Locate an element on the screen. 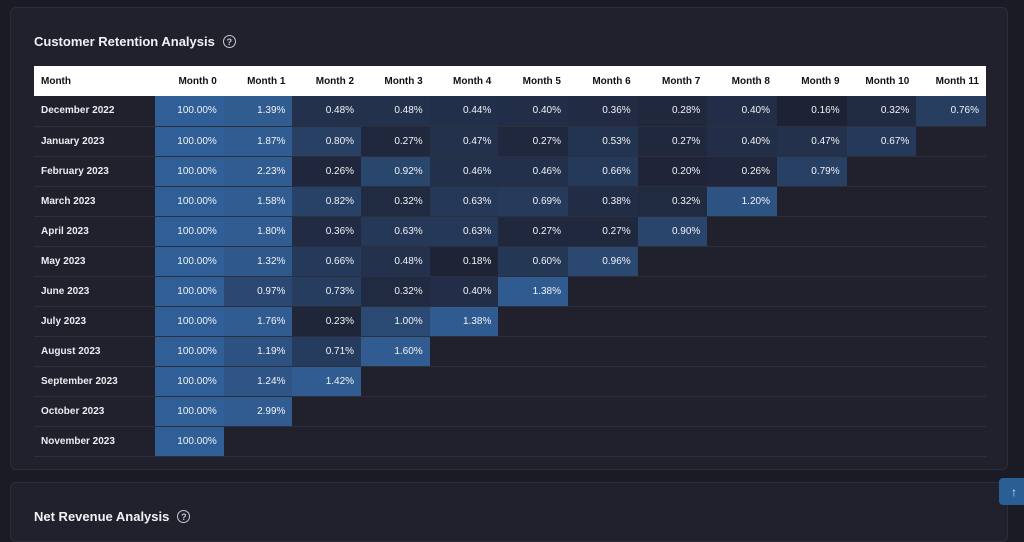  retention-cell: 1.39% is located at coordinates (258, 111).